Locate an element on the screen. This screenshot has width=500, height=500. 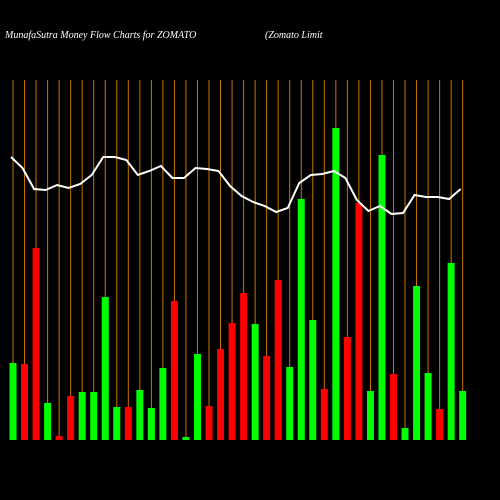
money-flow-line is located at coordinates (236, 186).